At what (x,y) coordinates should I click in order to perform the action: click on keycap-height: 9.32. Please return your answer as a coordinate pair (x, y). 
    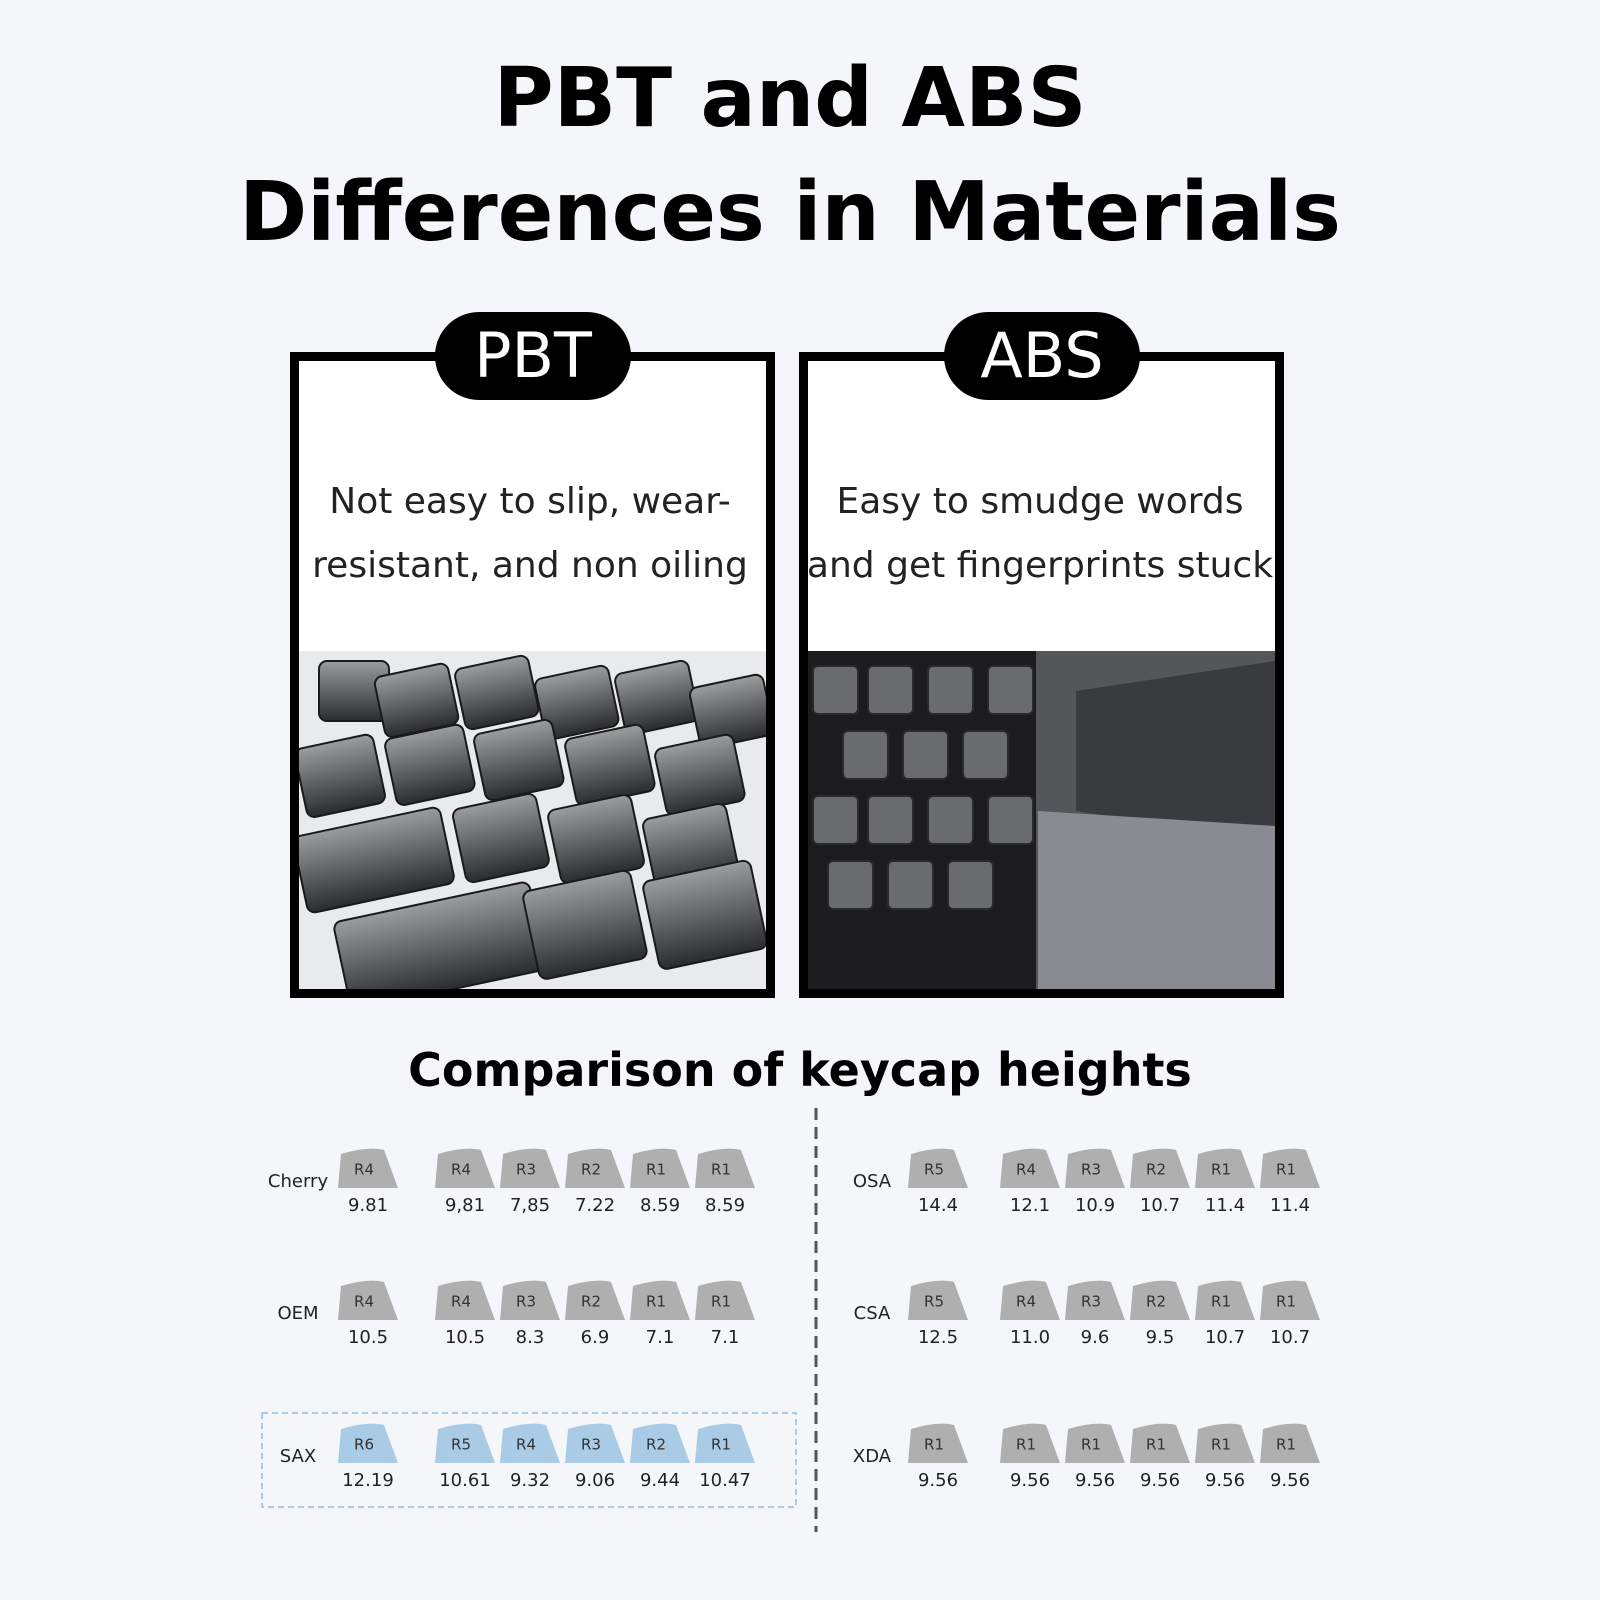
    Looking at the image, I should click on (530, 1480).